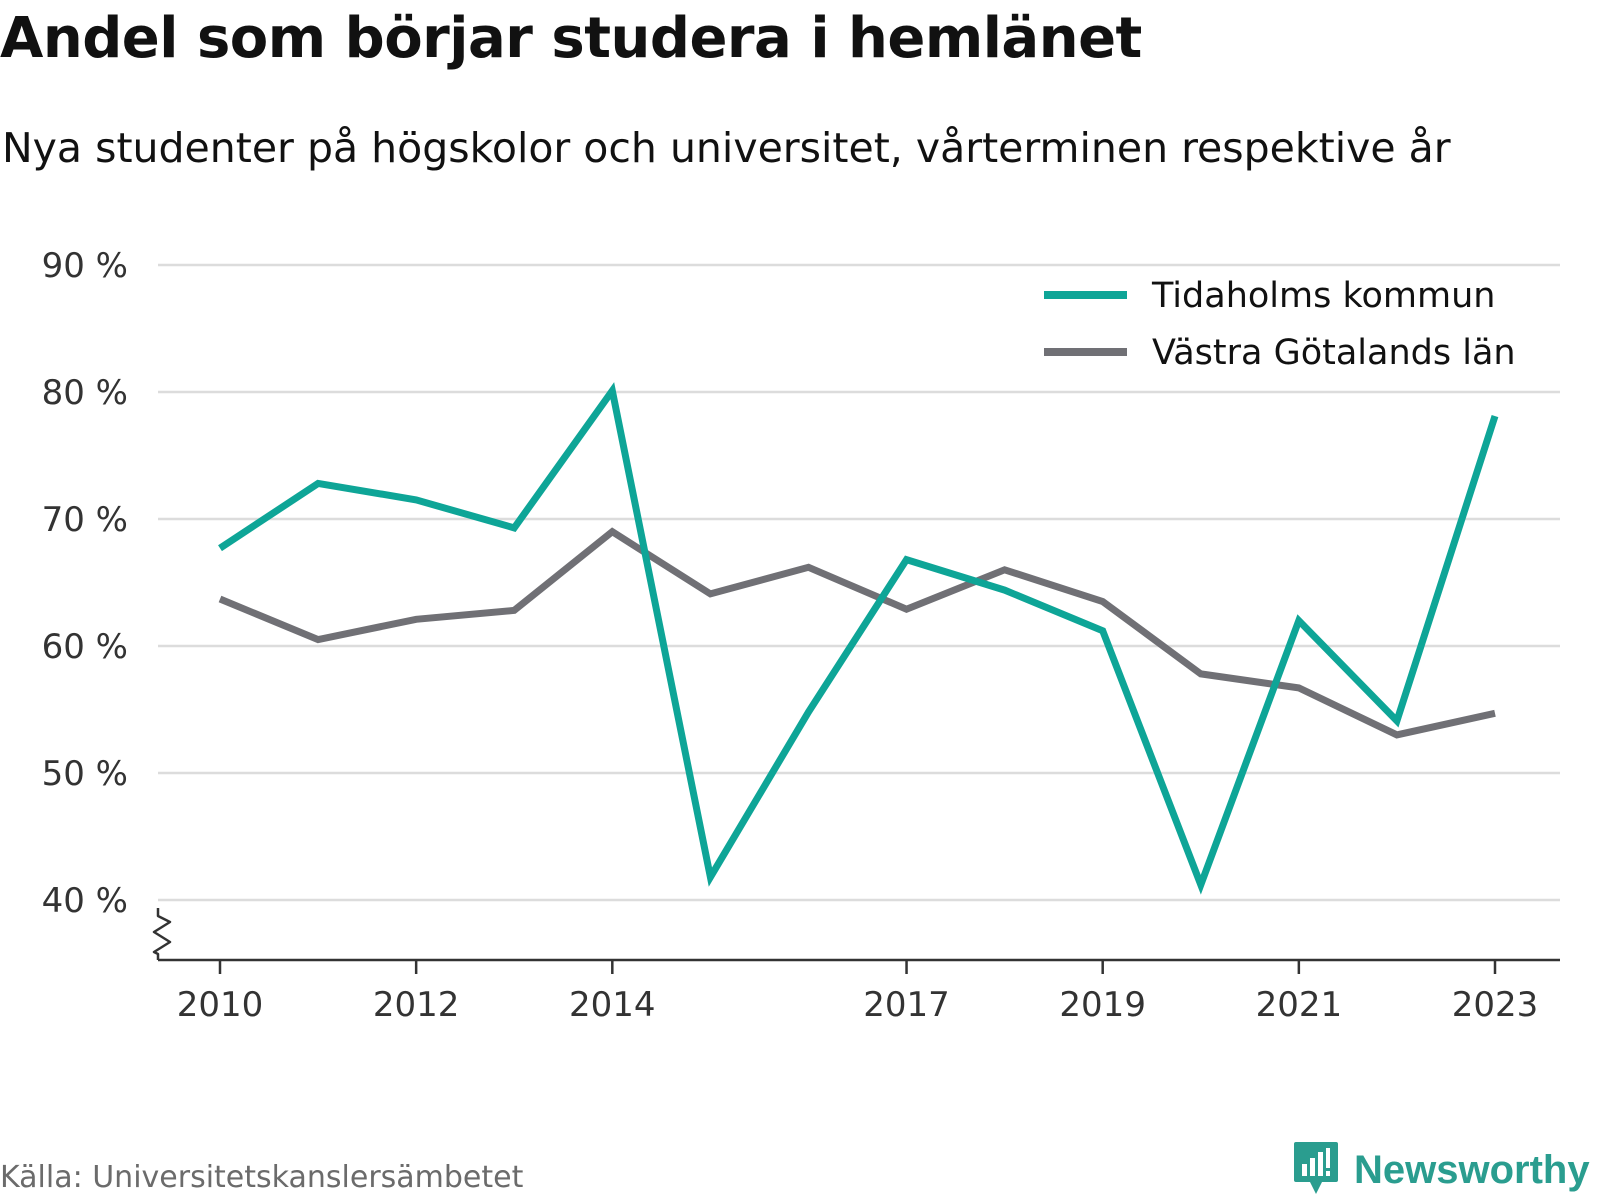  What do you see at coordinates (85, 583) in the screenshot?
I see `y-axis-ticks: 40 % 50 % 60 % 70 % 80 % 90 %` at bounding box center [85, 583].